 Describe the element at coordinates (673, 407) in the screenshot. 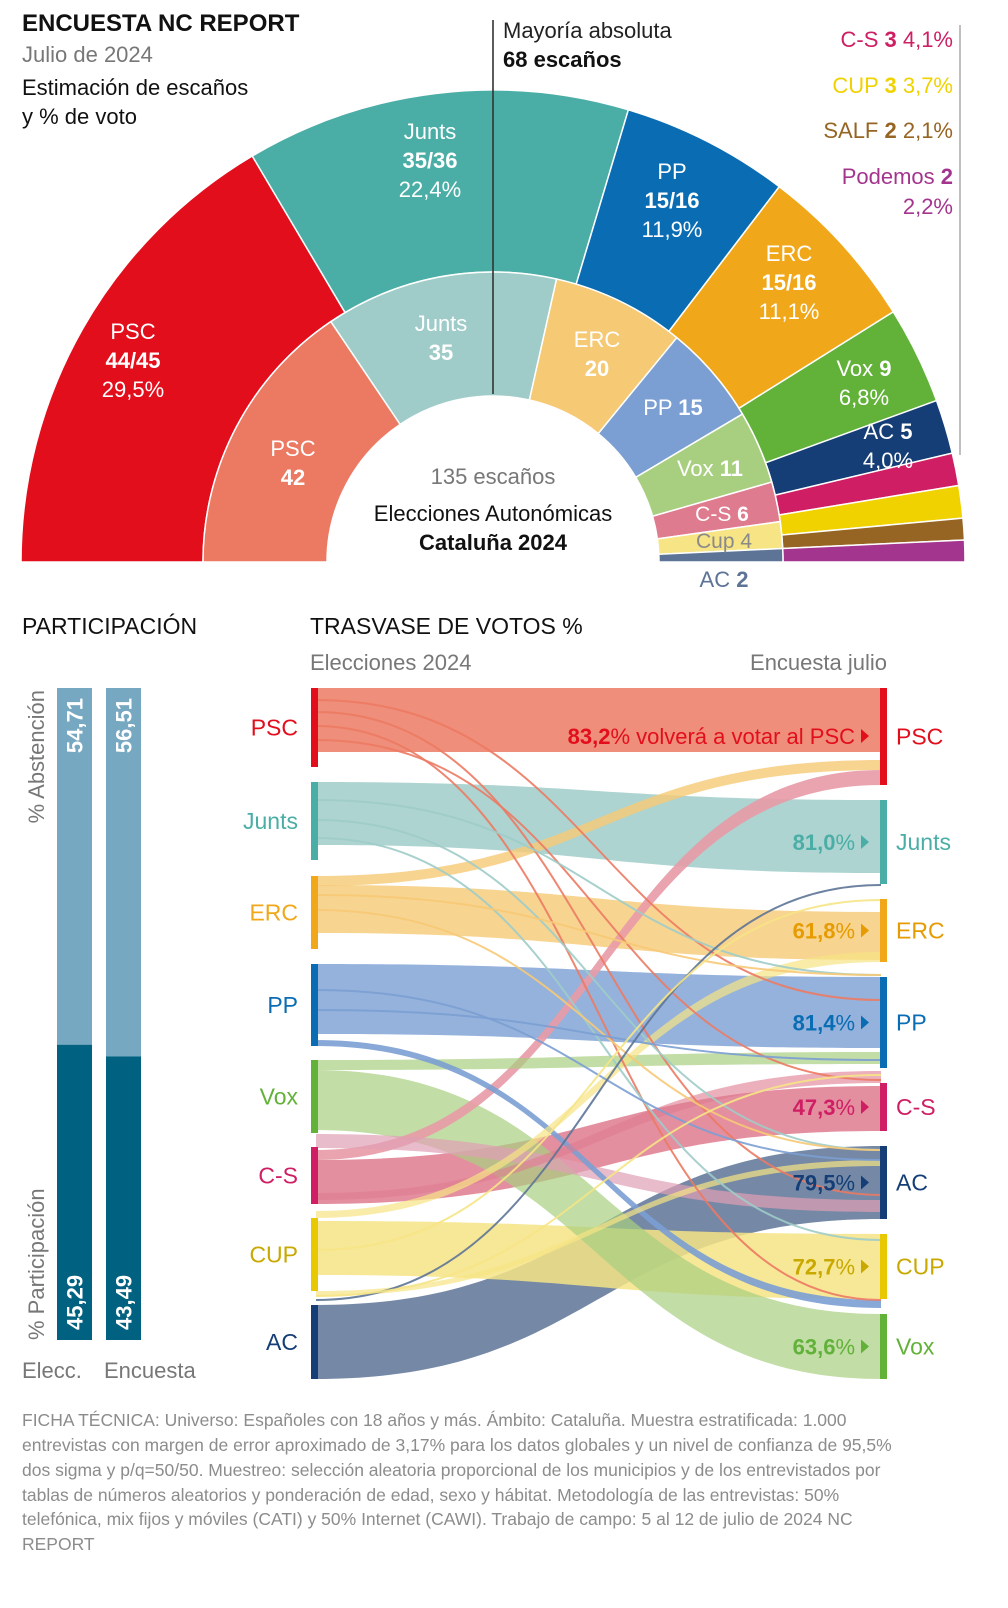

I see `election-label-pp: PP 15` at that location.